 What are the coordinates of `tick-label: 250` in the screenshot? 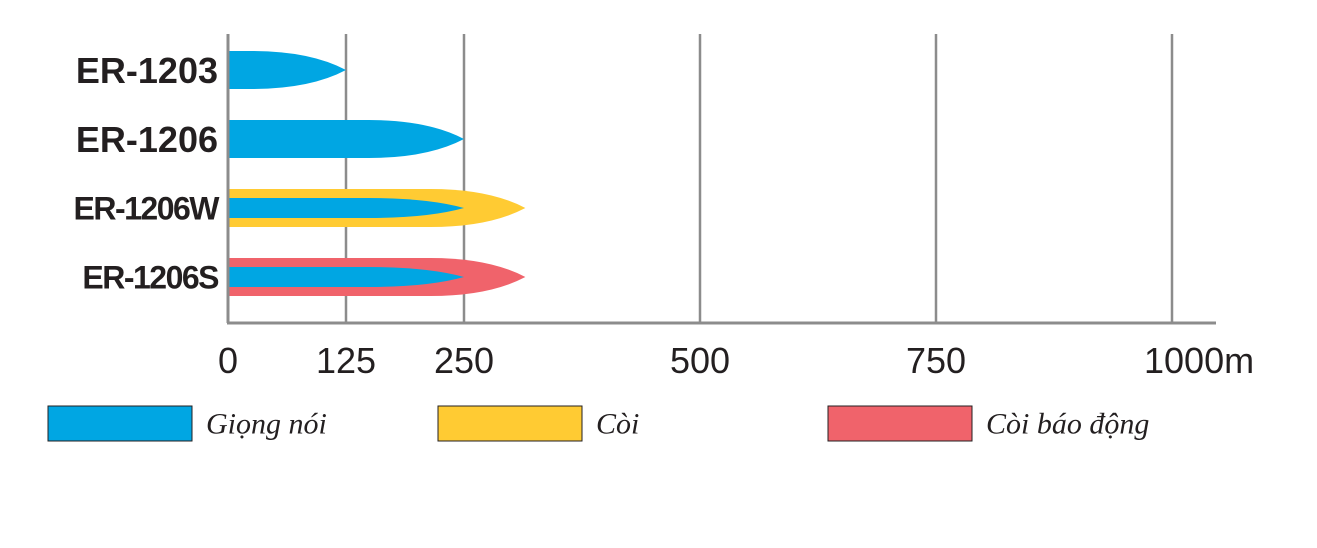 It's located at (464, 360).